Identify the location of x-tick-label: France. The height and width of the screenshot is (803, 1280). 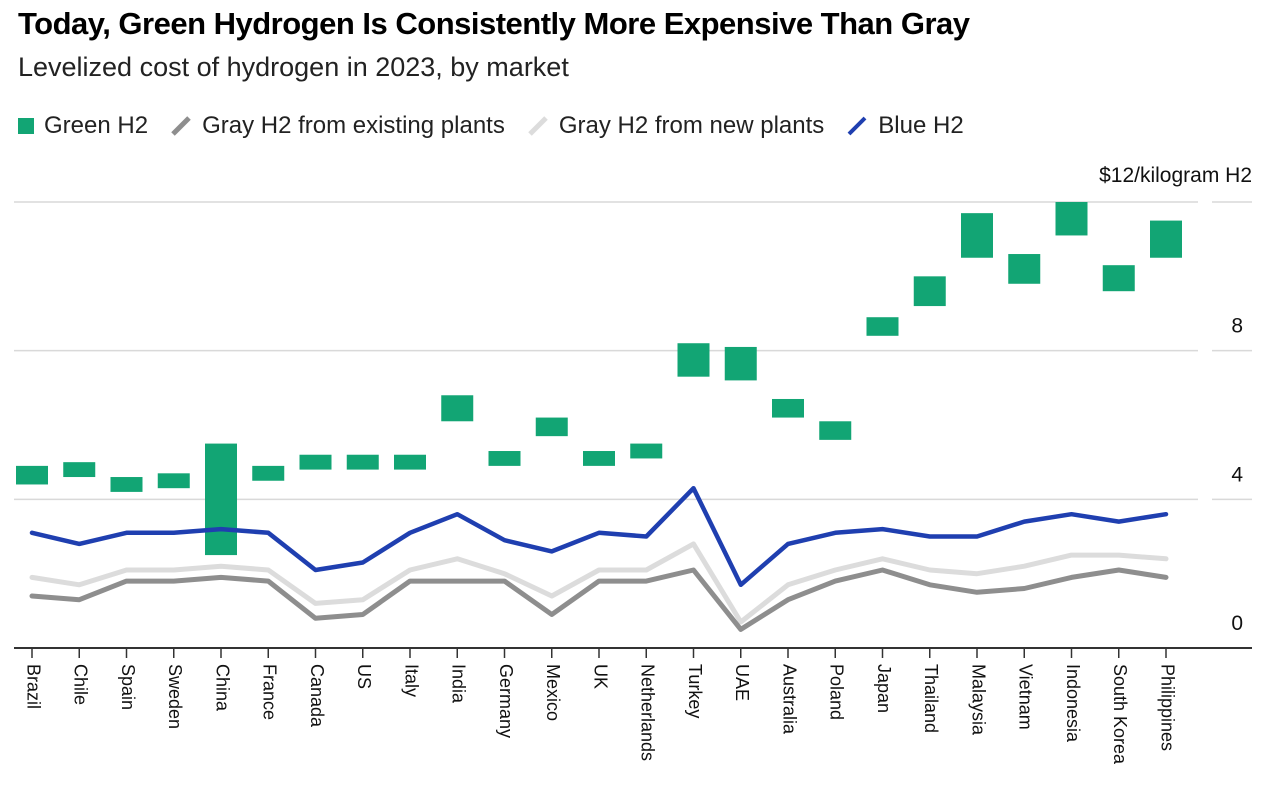
(270, 692).